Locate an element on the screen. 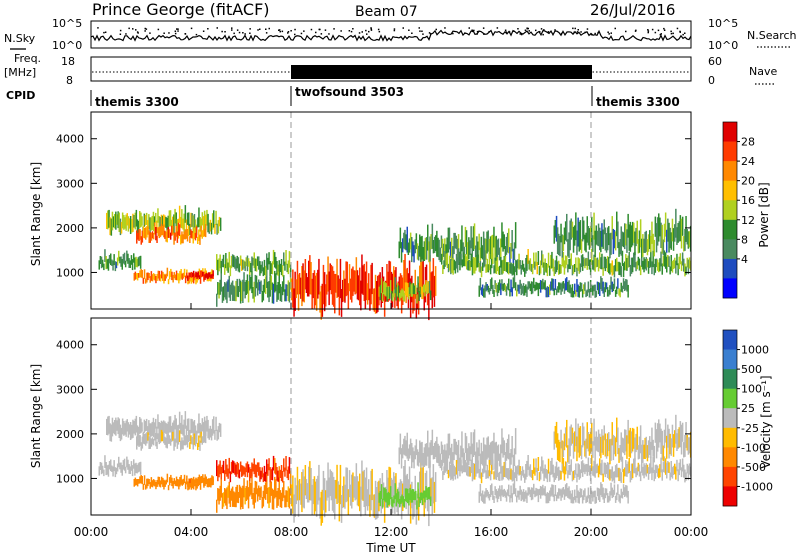 Image resolution: width=800 pixels, height=554 pixels. power-cell-r4 is located at coordinates (197, 275).